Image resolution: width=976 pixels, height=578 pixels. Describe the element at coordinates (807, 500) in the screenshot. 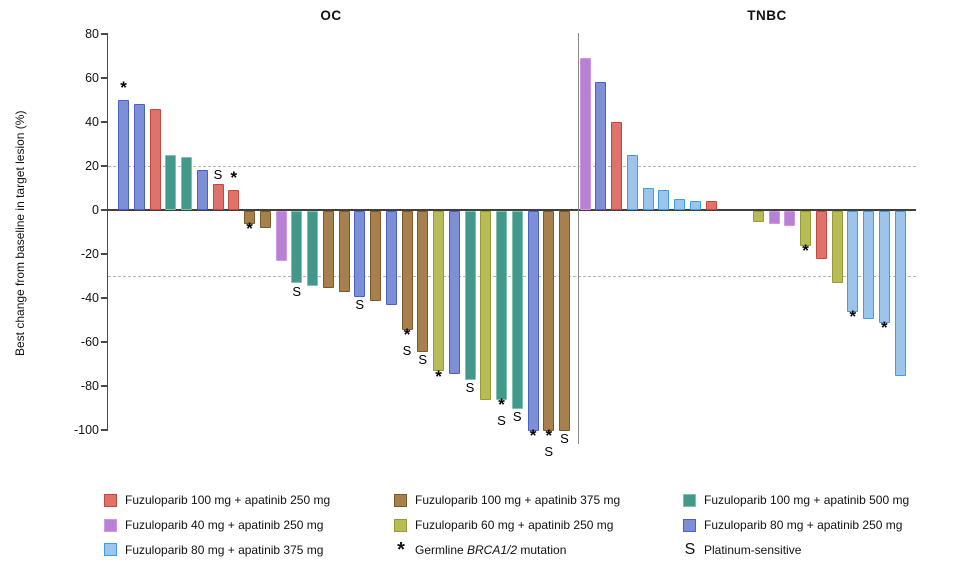

I see `legend-label: Fuzuloparib 100 mg + apatinib 500 mg` at that location.